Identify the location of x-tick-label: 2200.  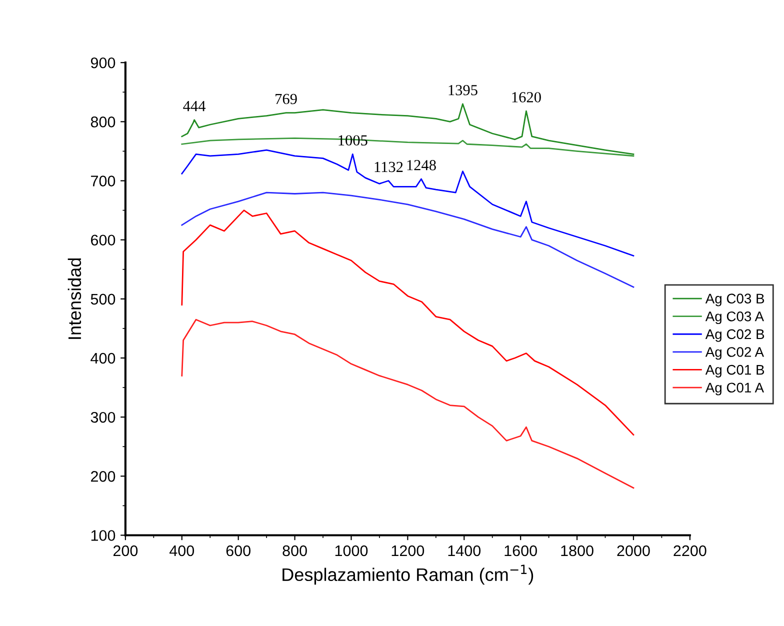
(690, 550).